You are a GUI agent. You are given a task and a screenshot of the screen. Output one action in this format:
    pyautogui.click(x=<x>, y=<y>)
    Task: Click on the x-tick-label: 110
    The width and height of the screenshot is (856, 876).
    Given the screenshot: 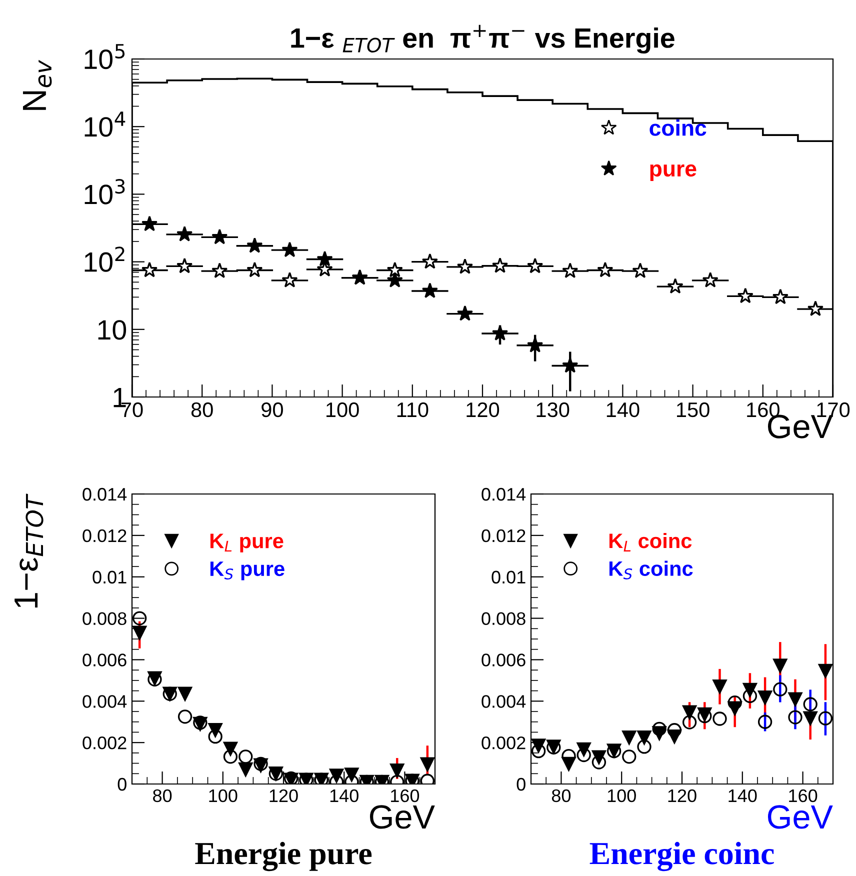 What is the action you would take?
    pyautogui.click(x=412, y=410)
    